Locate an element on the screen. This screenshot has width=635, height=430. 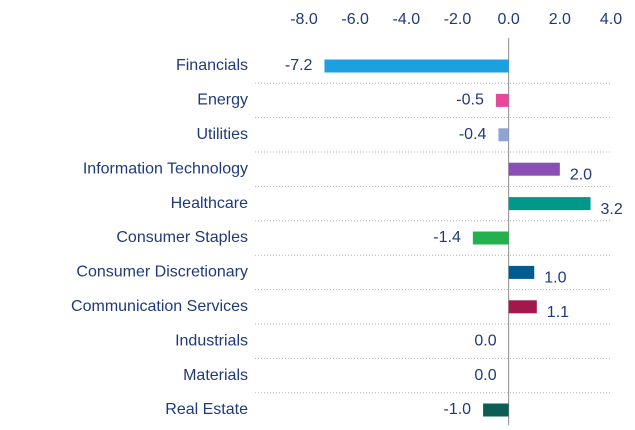
value-label: 1.0 is located at coordinates (555, 278).